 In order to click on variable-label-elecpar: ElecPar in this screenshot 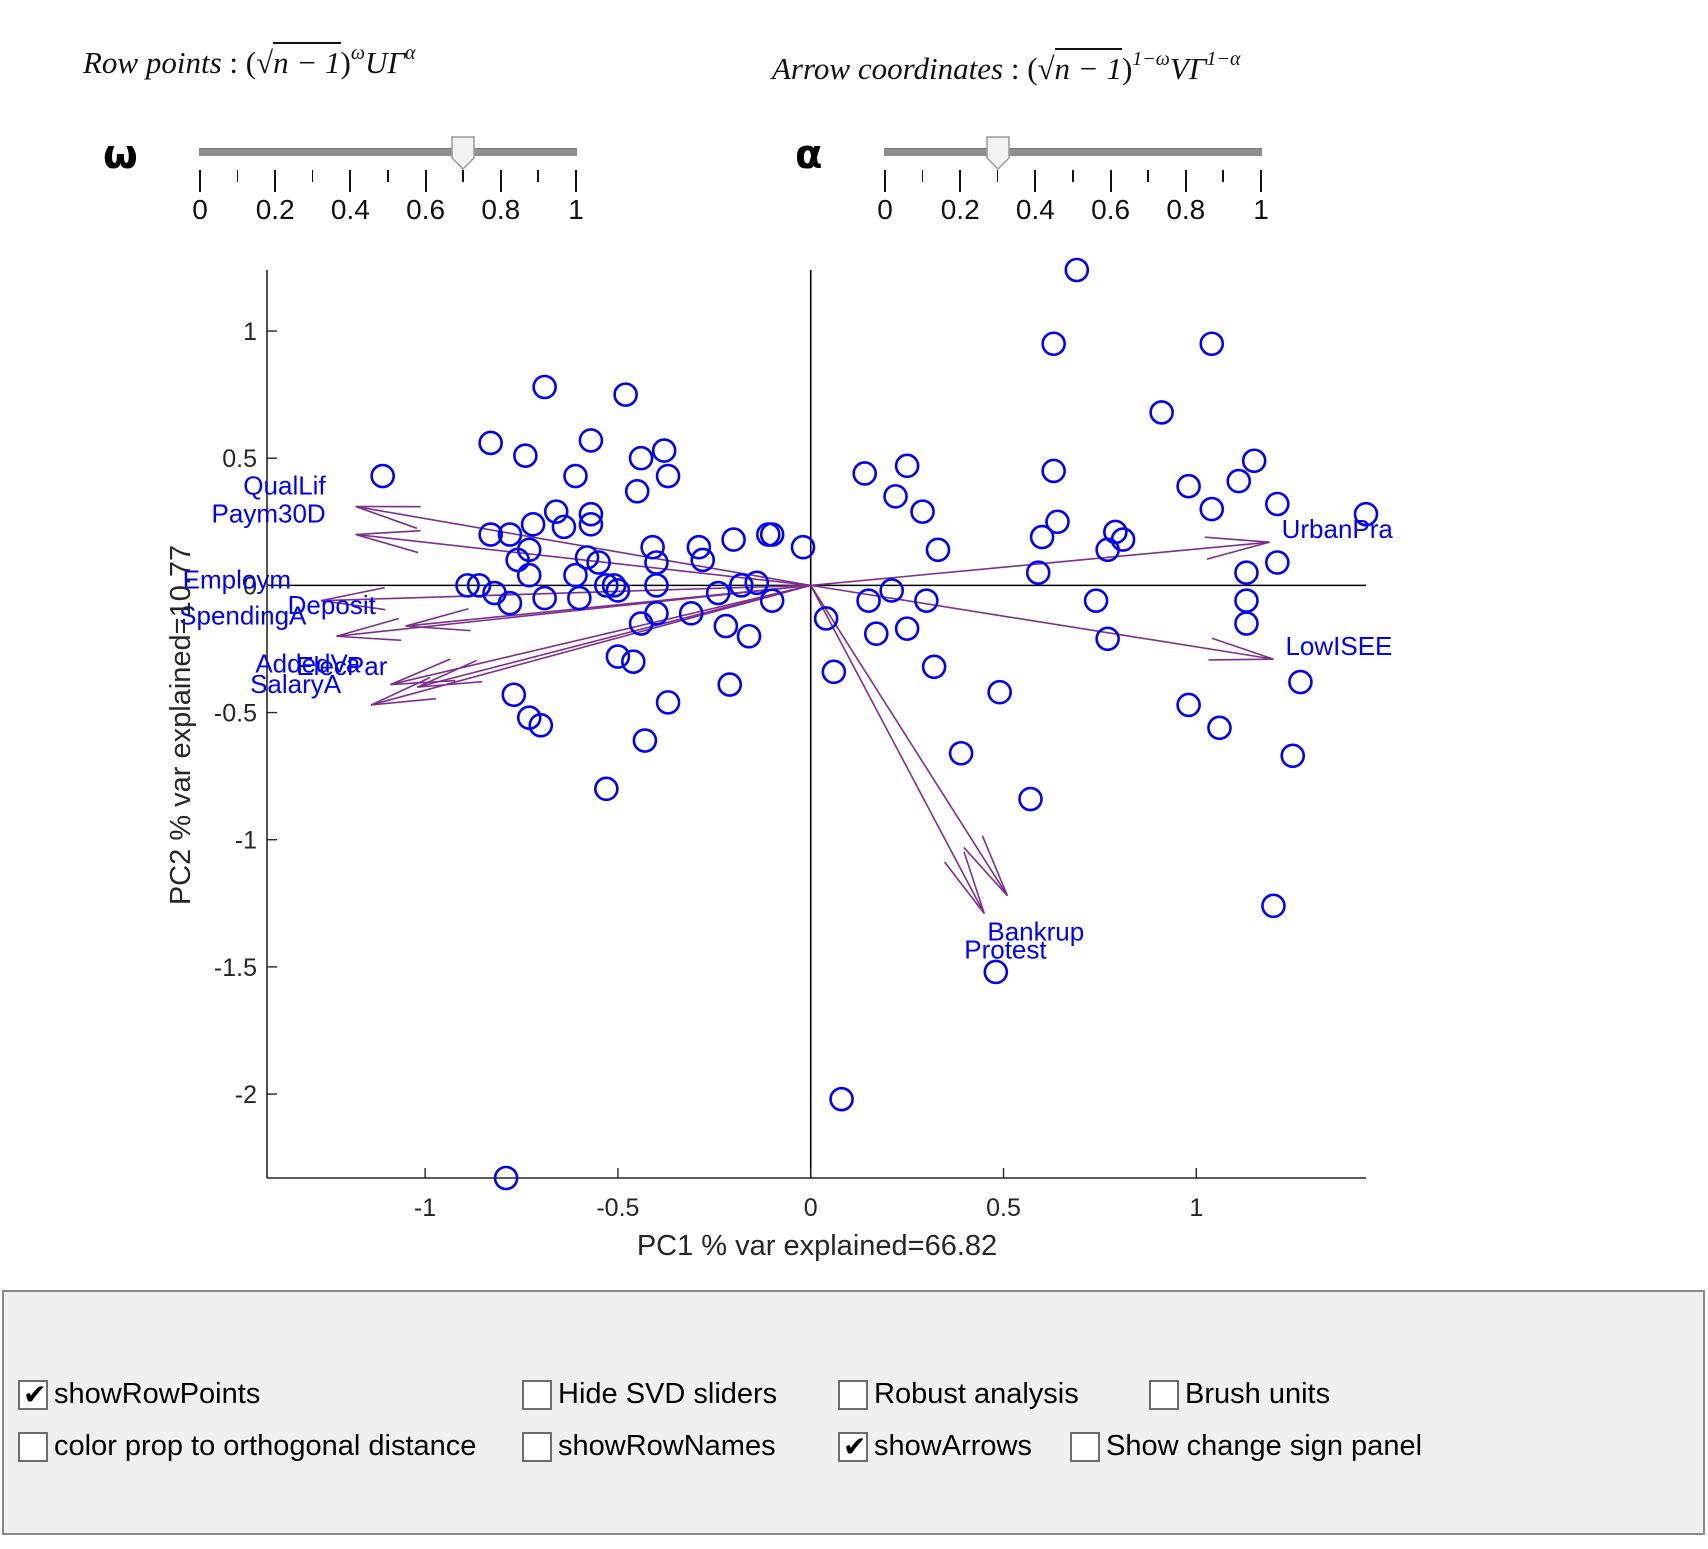, I will do `click(341, 666)`.